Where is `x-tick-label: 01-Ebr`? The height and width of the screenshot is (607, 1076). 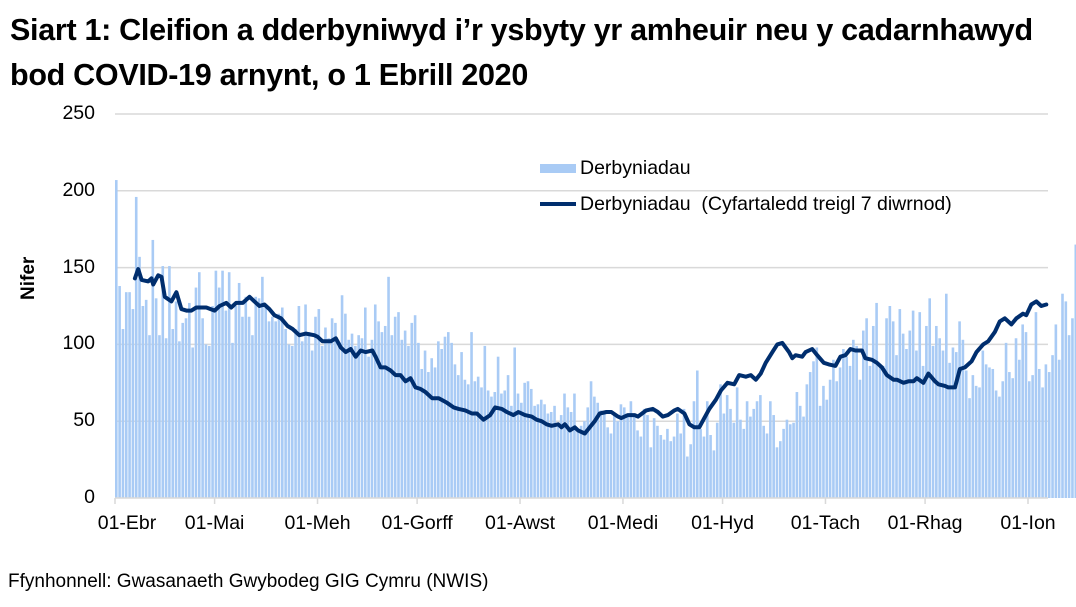
x-tick-label: 01-Ebr is located at coordinates (127, 523).